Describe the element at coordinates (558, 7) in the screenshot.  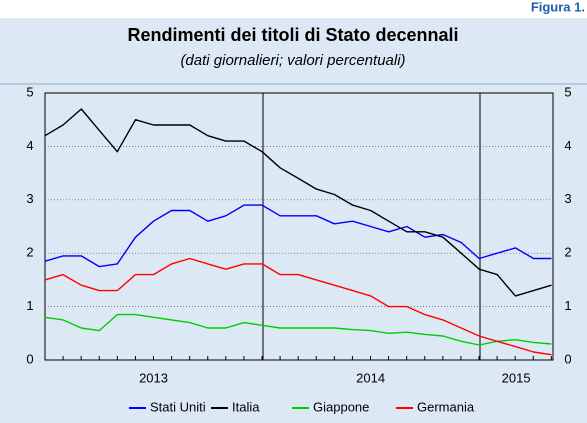
I see `figure-label: Figura 1.` at that location.